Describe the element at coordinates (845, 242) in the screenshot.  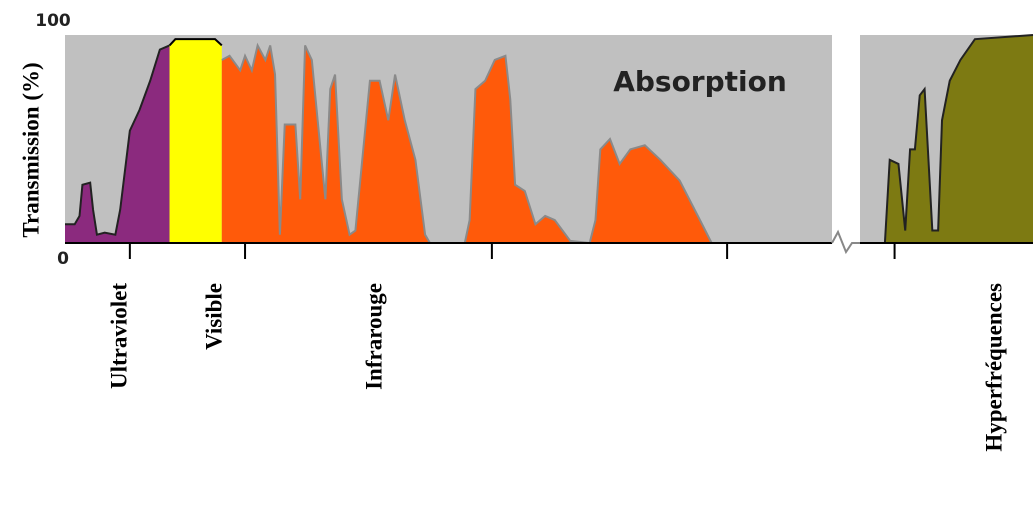
I see `axis-break` at that location.